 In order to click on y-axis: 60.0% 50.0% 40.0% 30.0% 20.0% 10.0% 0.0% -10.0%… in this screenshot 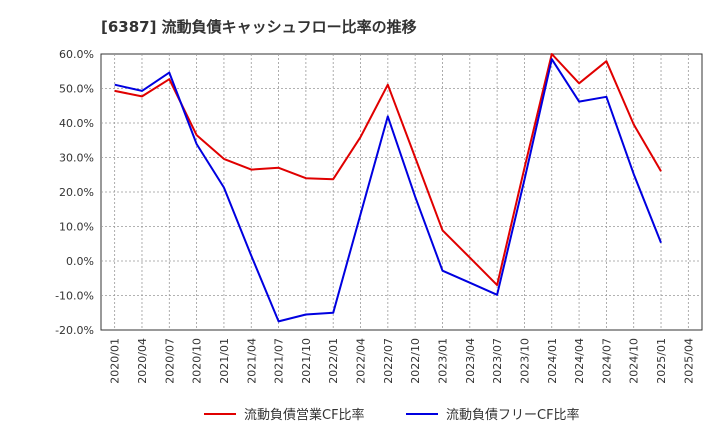, I will do `click(74, 192)`.